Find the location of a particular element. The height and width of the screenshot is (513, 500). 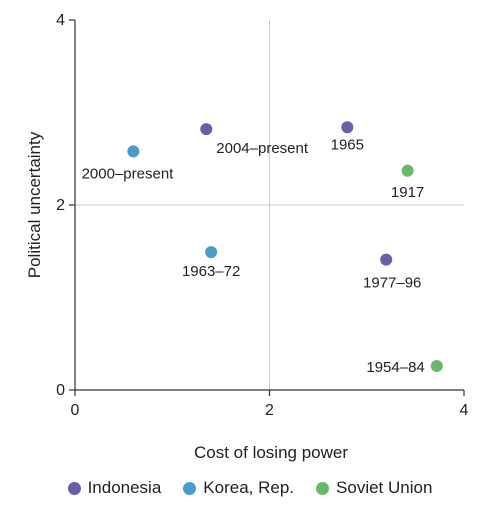

legend-label-korea: Korea, Rep. is located at coordinates (249, 487).